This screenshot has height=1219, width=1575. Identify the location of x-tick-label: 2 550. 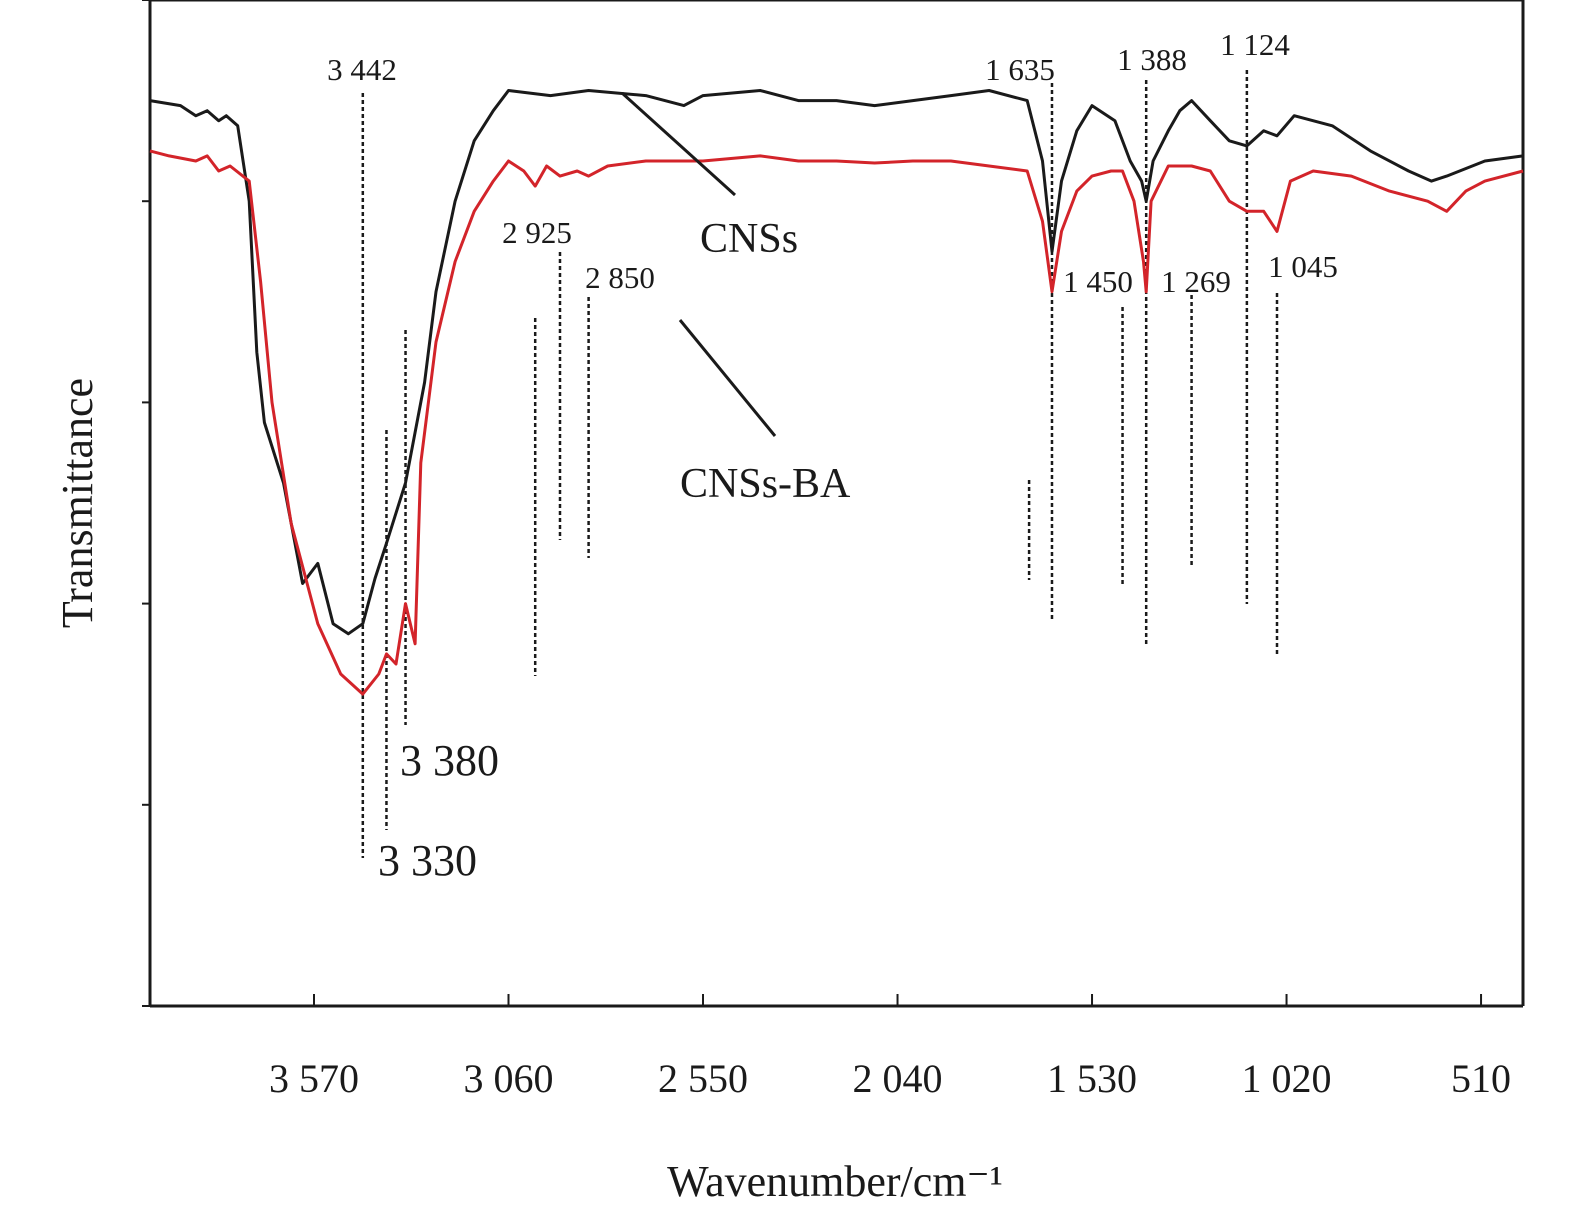
(703, 1078).